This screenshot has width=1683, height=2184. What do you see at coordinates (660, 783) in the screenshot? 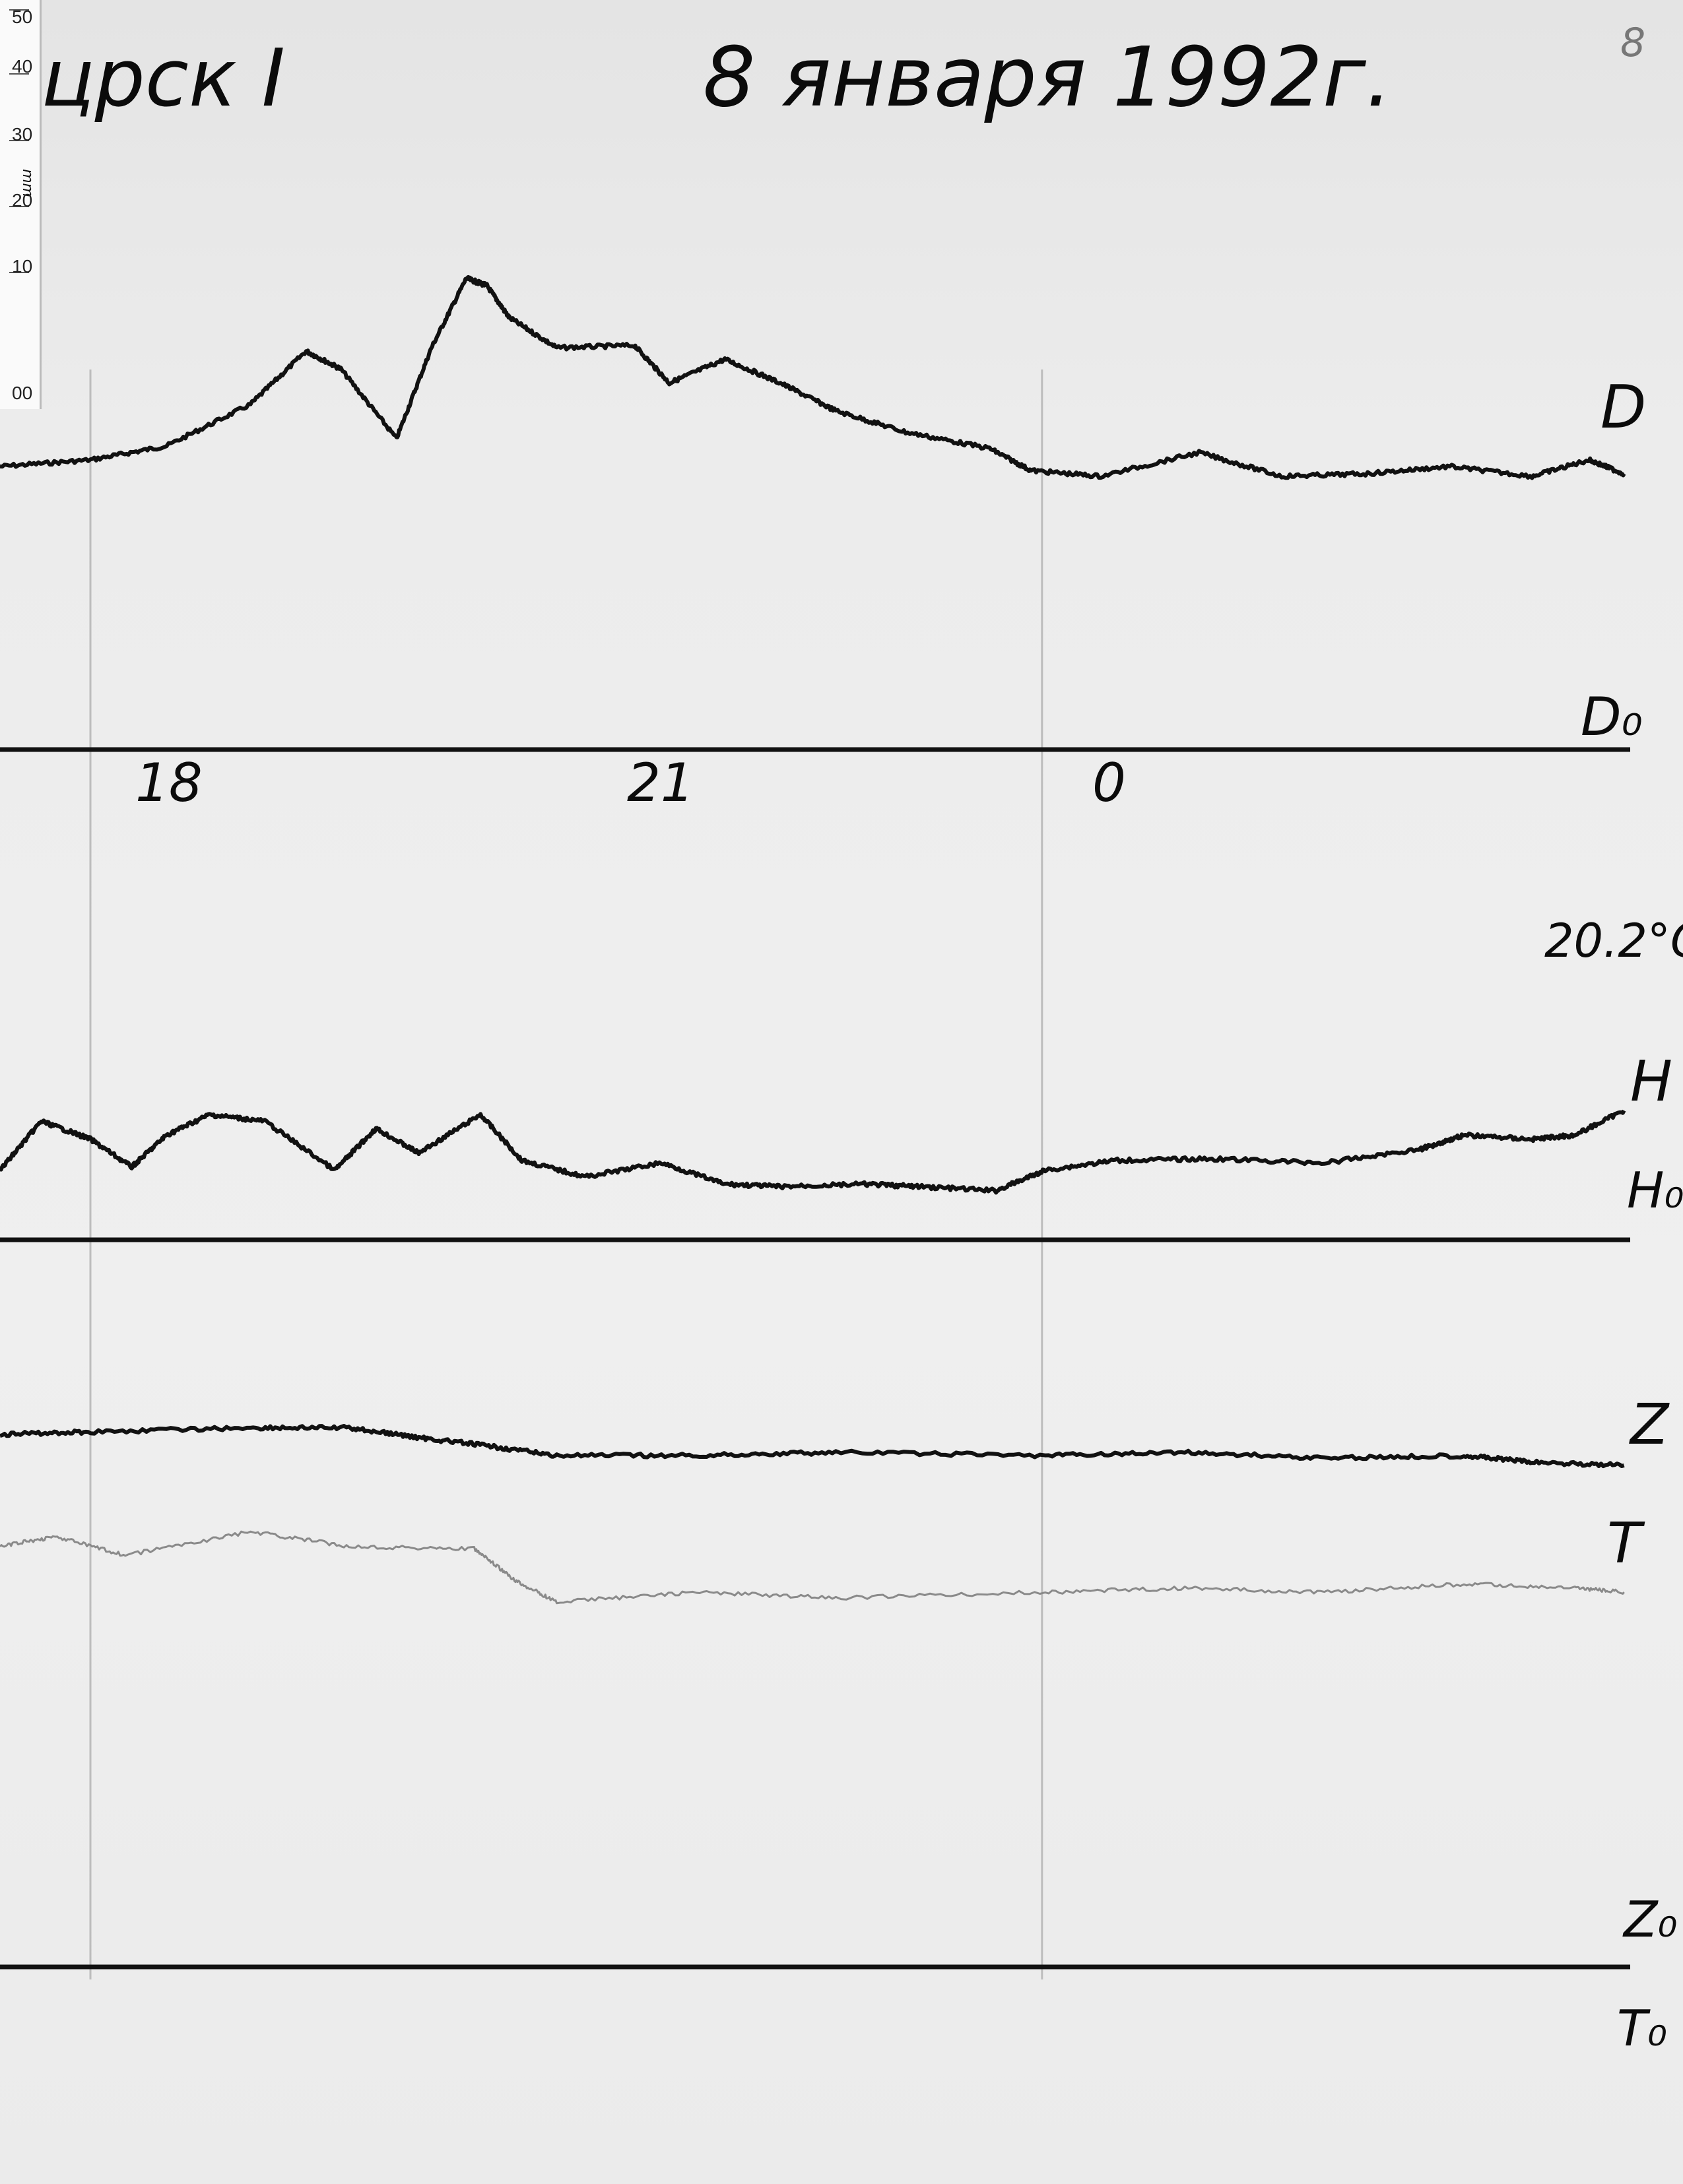
I see `x-tick-label: 21` at bounding box center [660, 783].